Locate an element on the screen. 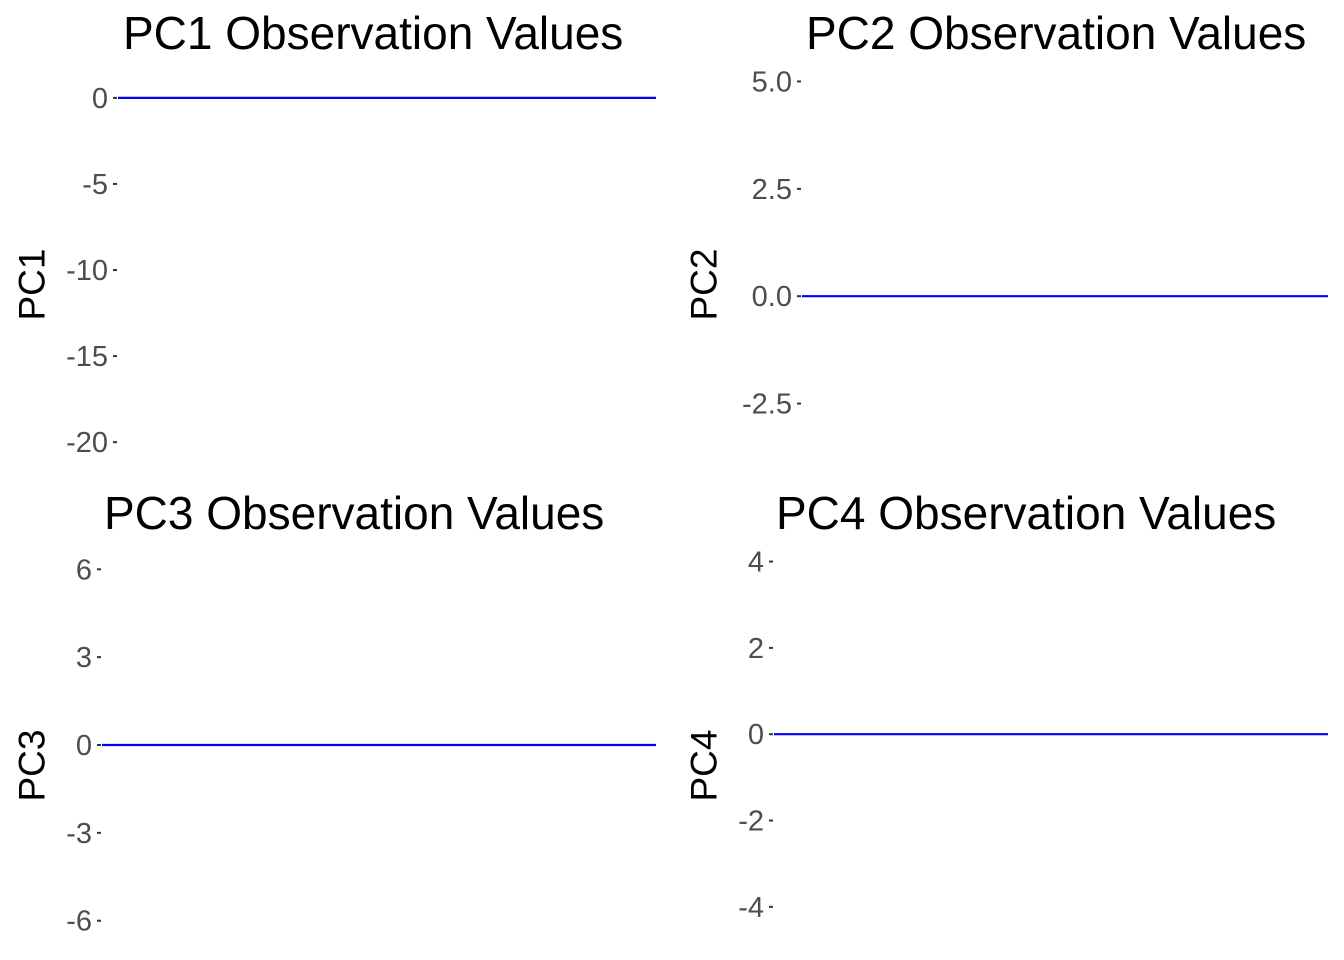 Image resolution: width=1344 pixels, height=960 pixels. y-tick-label: -15 is located at coordinates (87, 357).